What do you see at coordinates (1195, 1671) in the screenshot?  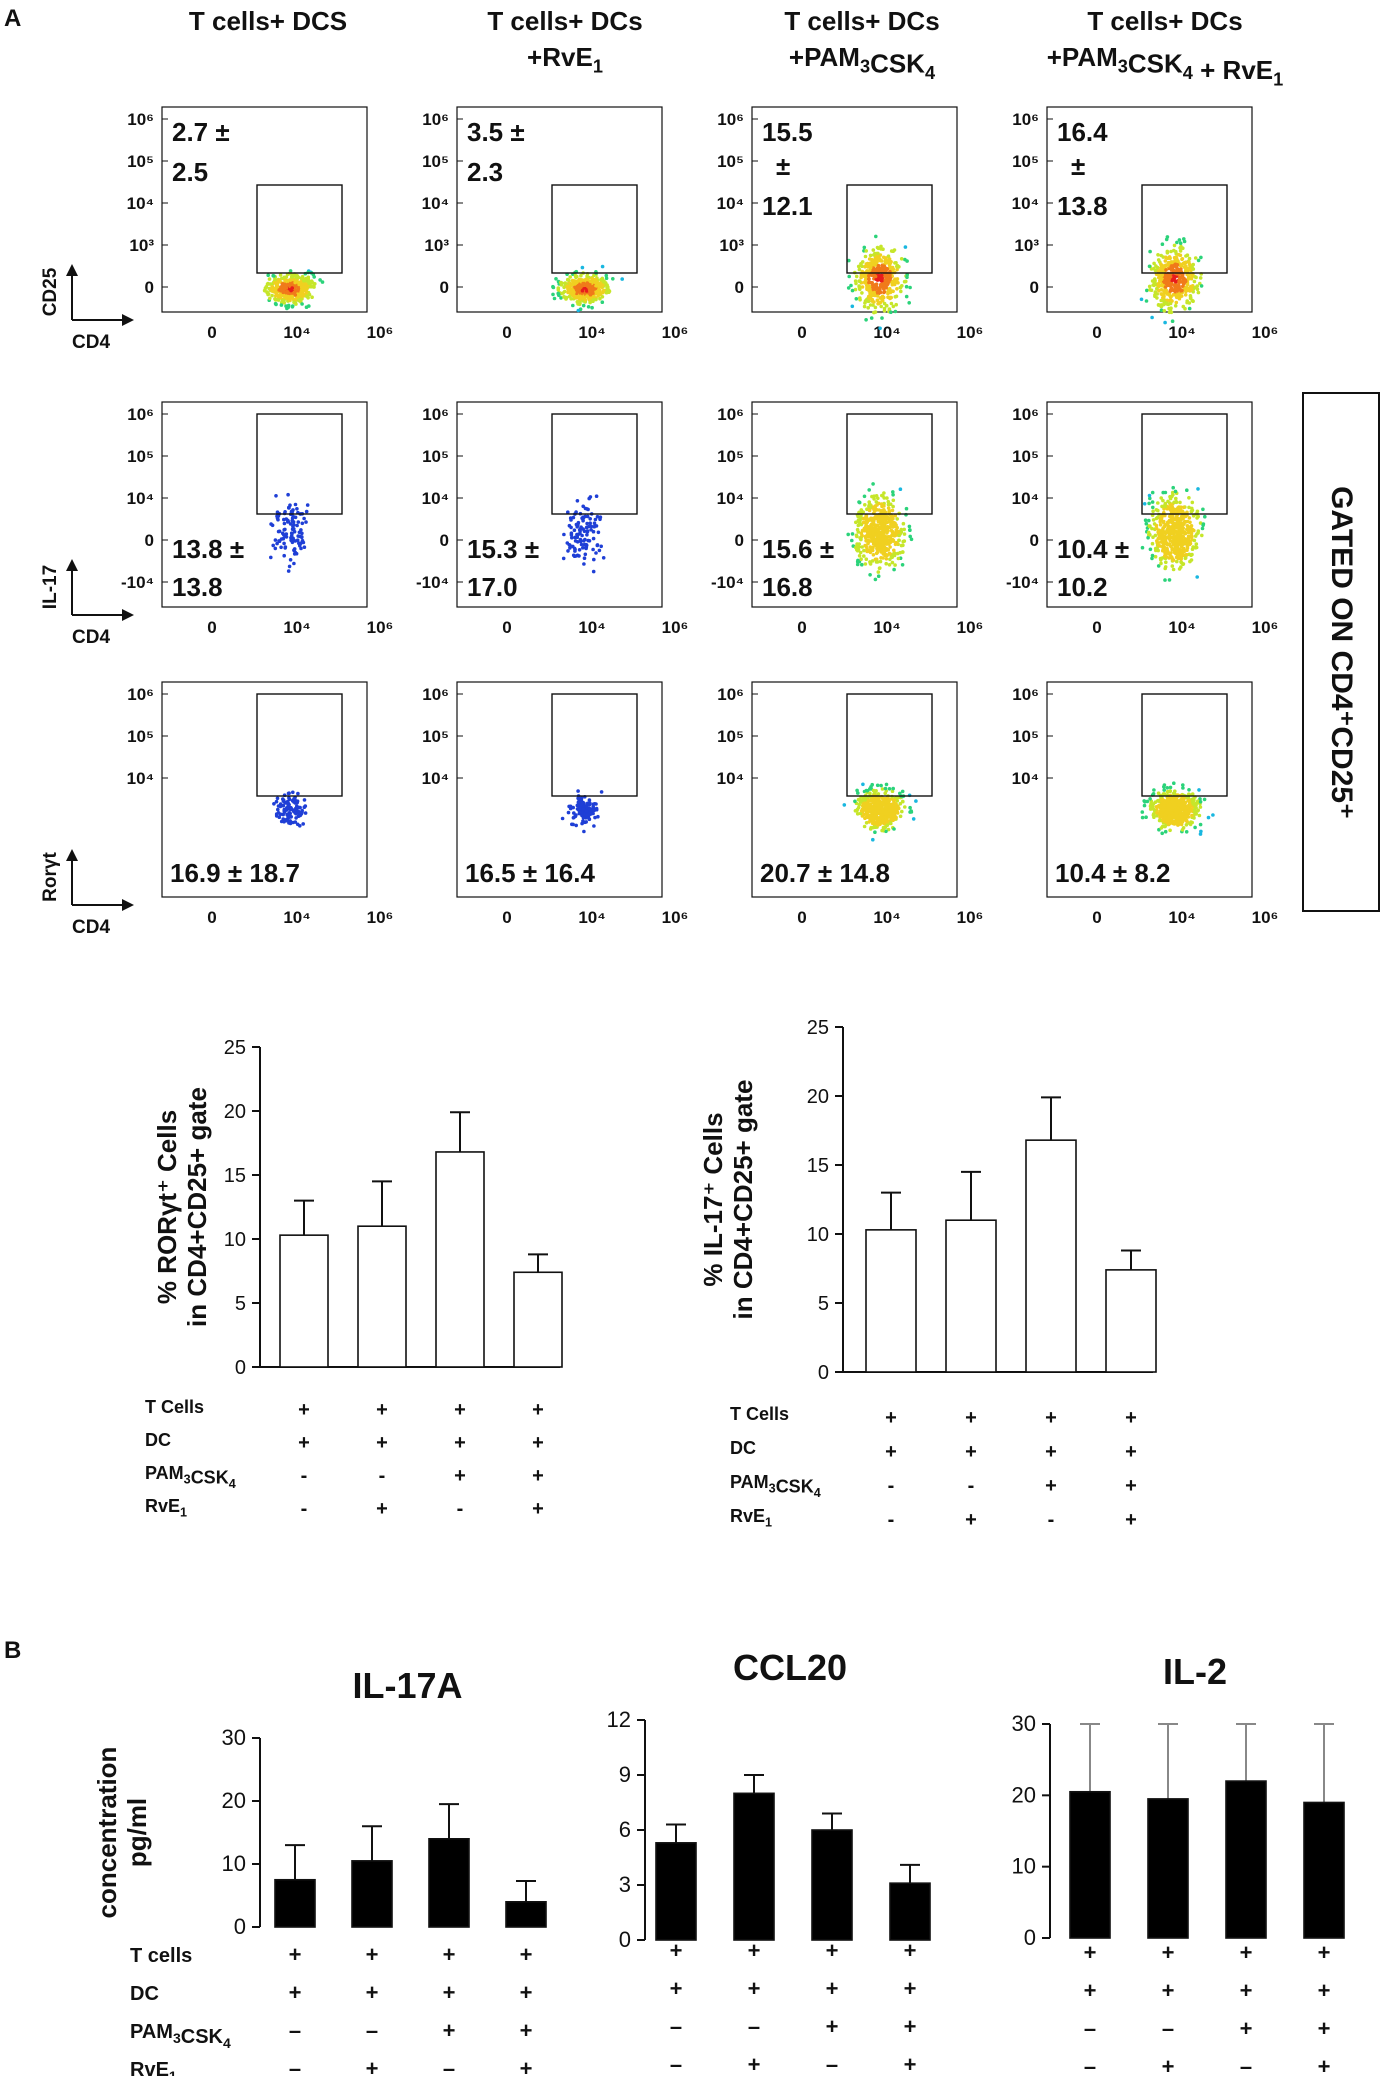 I see `chart-title: IL-2` at bounding box center [1195, 1671].